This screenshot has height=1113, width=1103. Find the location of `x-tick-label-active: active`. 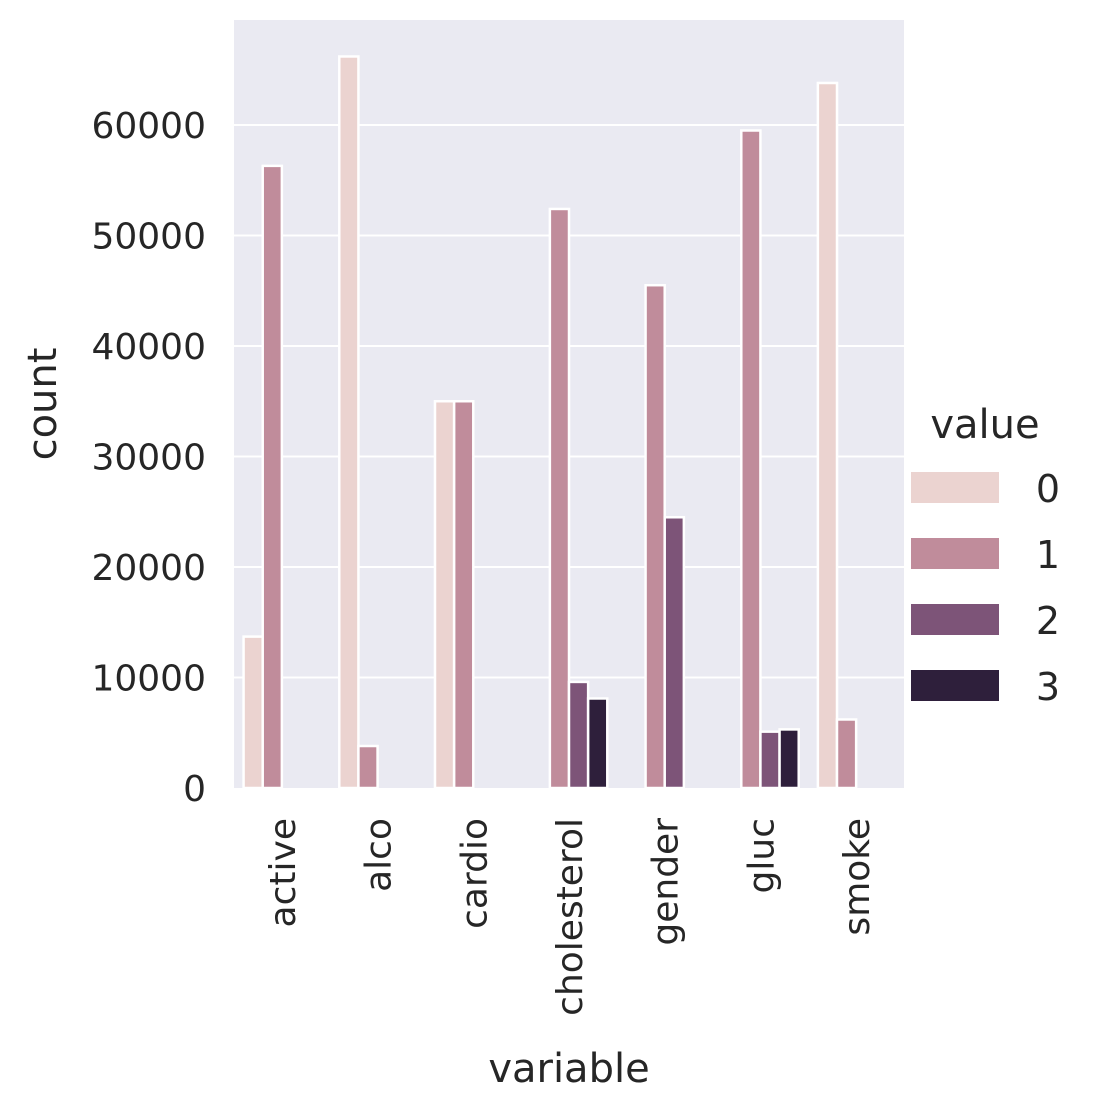

x-tick-label-active: active is located at coordinates (283, 872).